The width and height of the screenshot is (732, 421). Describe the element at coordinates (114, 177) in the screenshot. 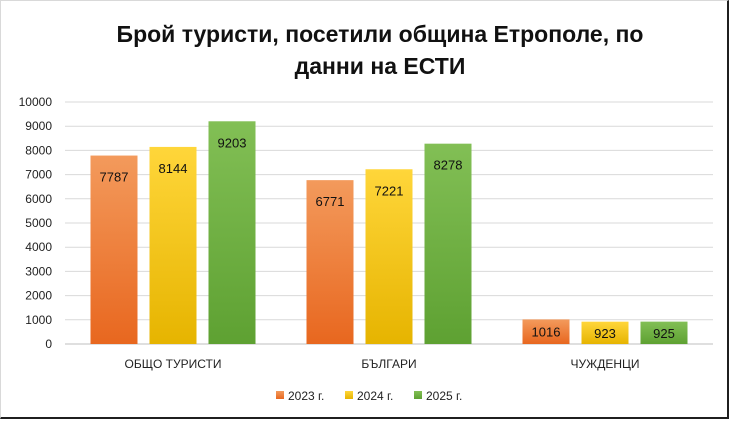

I see `data-label: 7787` at that location.